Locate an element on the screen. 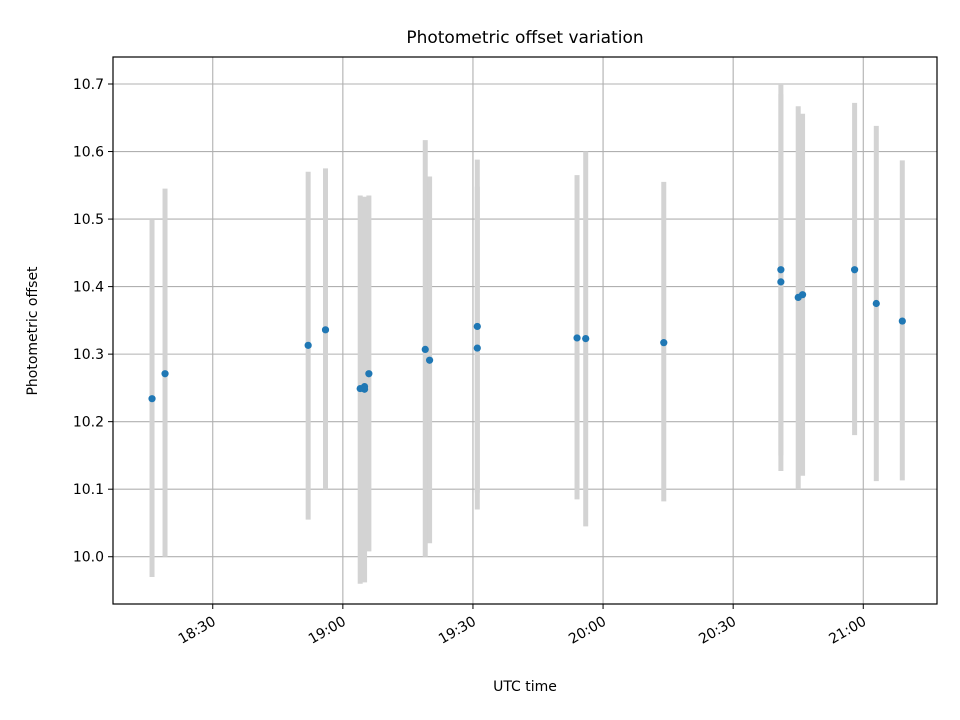 The height and width of the screenshot is (720, 960). y-tick-label: 10.6 is located at coordinates (88, 153).